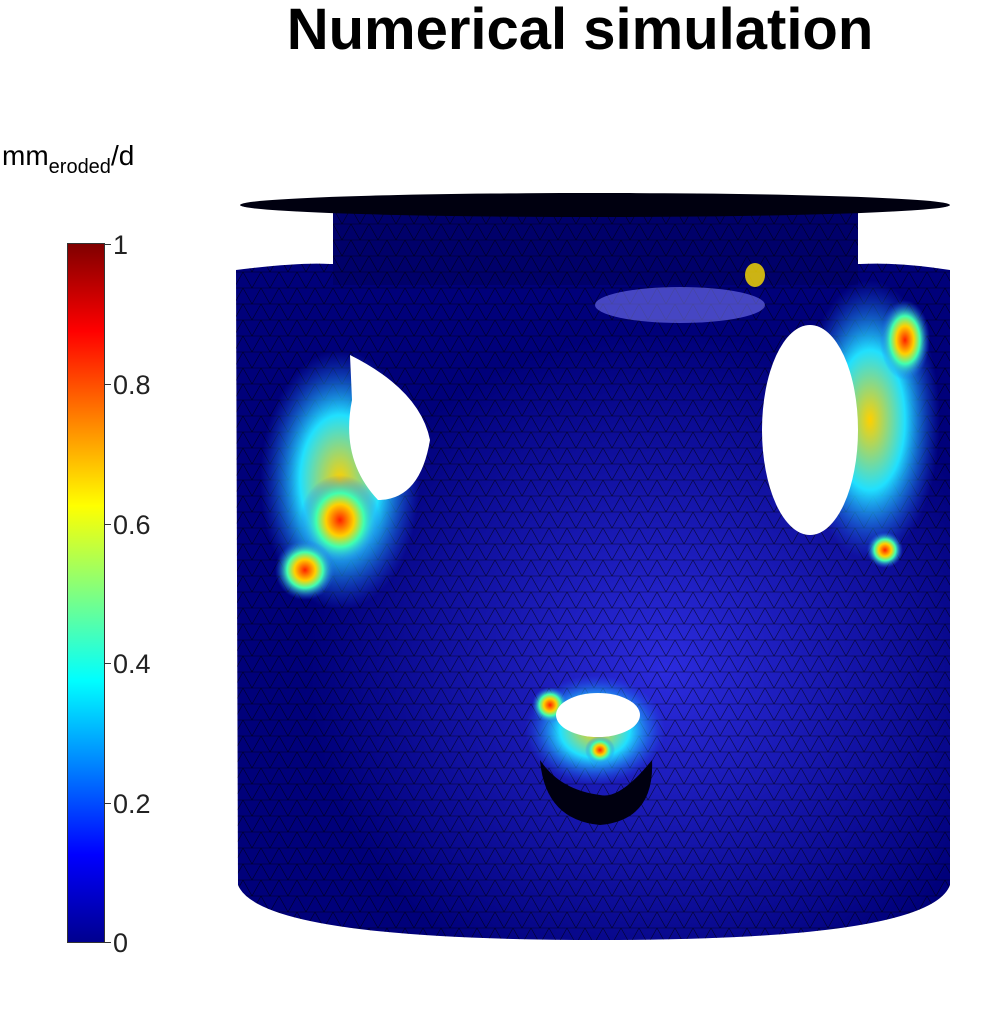 The width and height of the screenshot is (985, 1024). I want to click on colorbar-tick-label: 0.2, so click(132, 804).